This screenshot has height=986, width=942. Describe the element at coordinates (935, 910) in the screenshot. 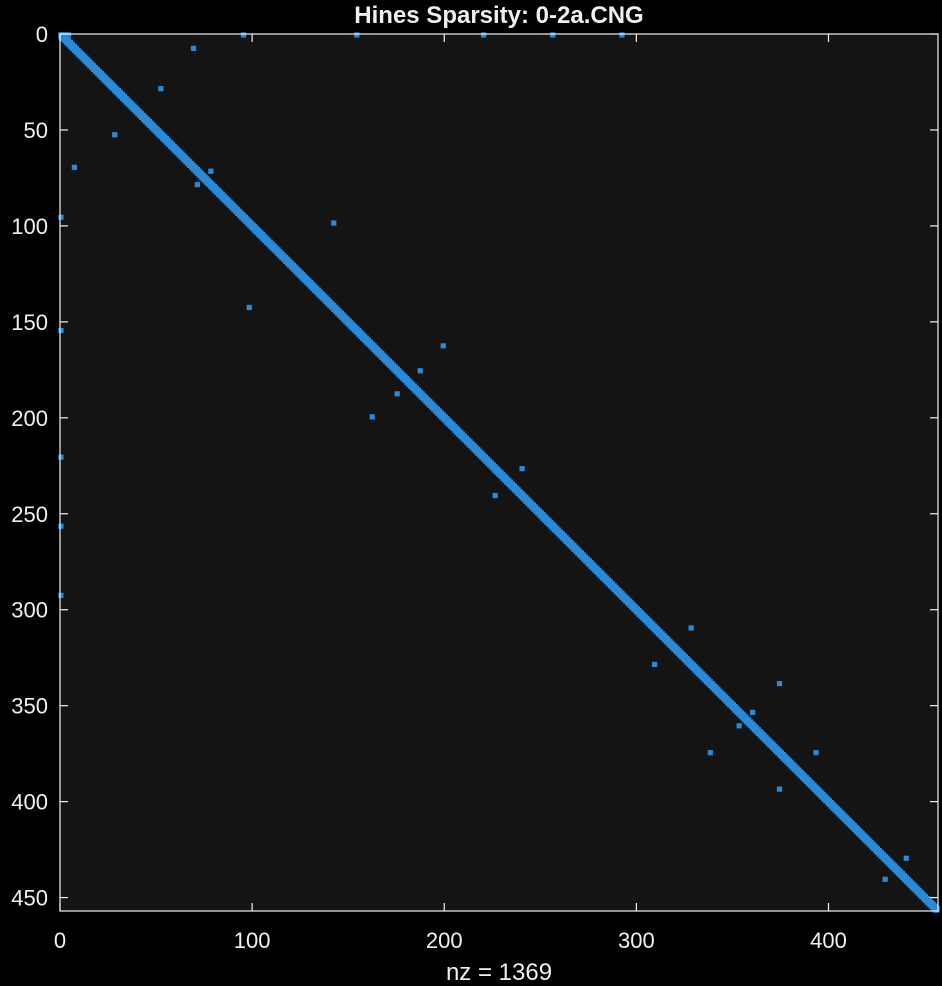

I see `superdiagonal-point` at that location.